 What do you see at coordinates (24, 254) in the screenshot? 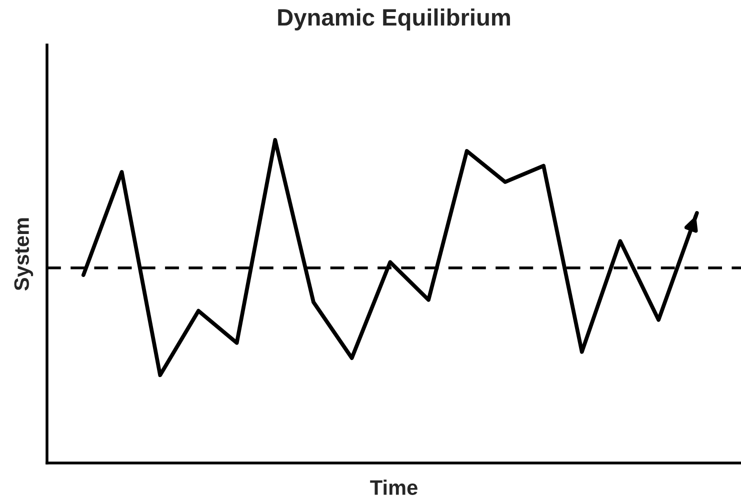
I see `y-axis-title: System` at bounding box center [24, 254].